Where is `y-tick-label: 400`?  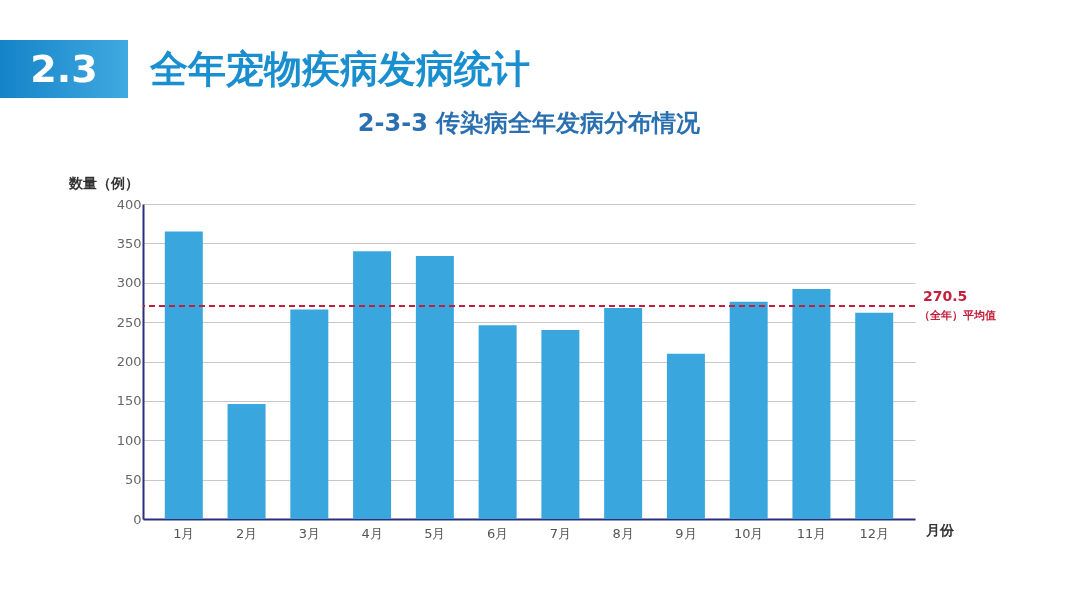 y-tick-label: 400 is located at coordinates (129, 204).